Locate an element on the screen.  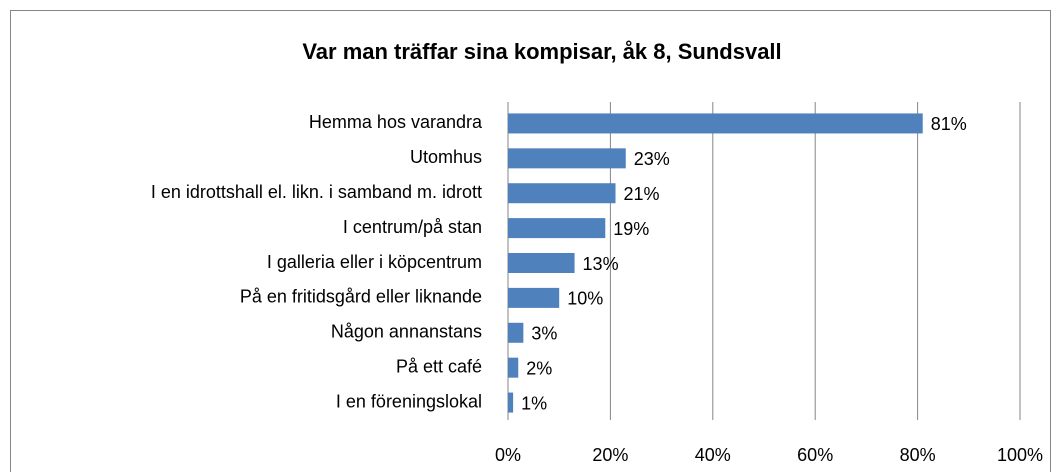
y-tick-label: Hemma hos varandra is located at coordinates (396, 122).